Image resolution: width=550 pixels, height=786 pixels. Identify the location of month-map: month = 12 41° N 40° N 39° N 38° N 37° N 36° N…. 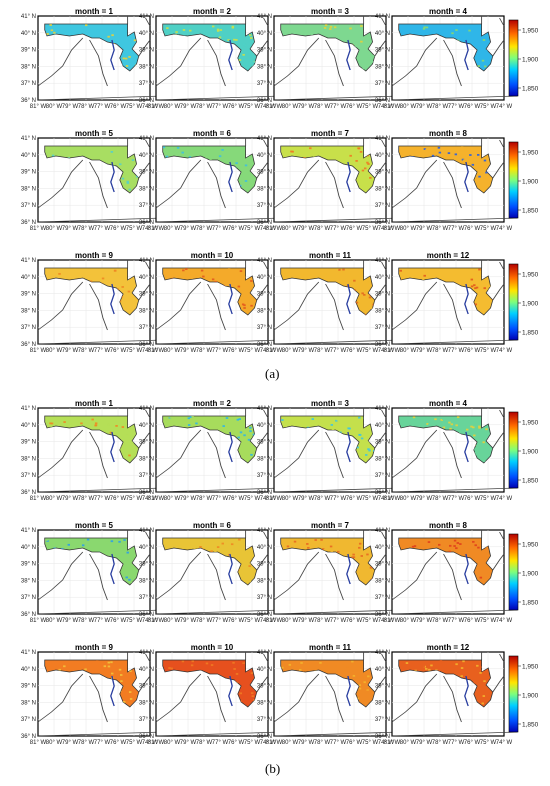
(446, 694).